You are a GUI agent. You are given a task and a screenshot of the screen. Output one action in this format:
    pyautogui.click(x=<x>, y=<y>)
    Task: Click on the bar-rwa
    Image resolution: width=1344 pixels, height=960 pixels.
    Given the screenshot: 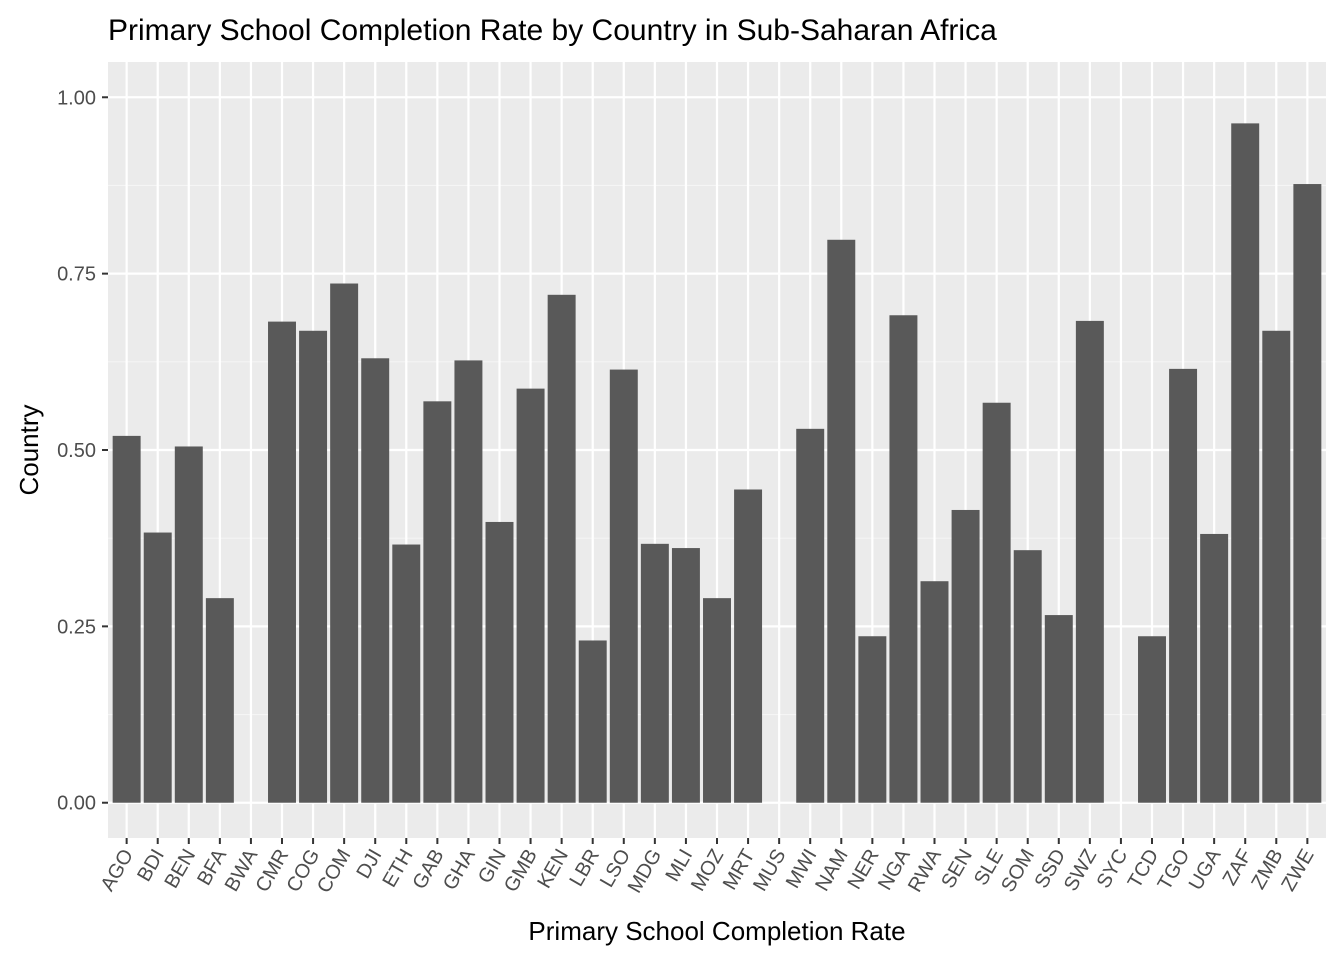 What is the action you would take?
    pyautogui.click(x=934, y=692)
    